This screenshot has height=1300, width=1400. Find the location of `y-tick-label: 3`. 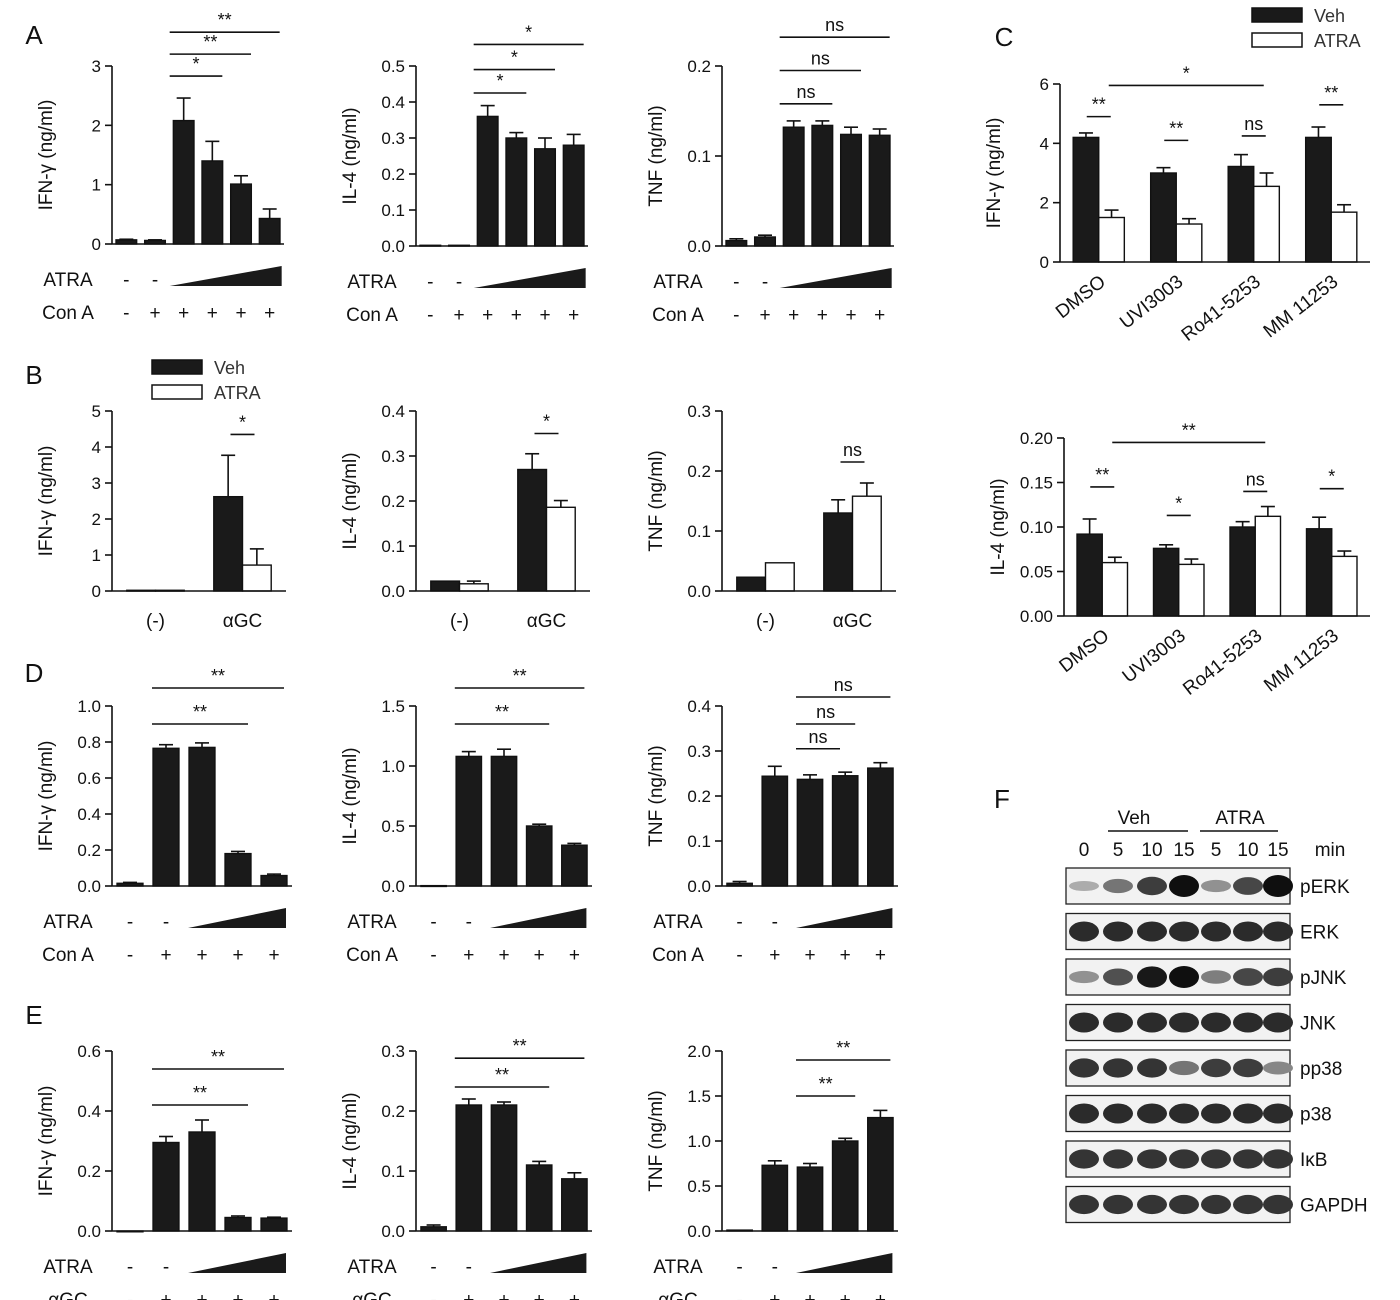

y-tick-label: 3 is located at coordinates (96, 483).